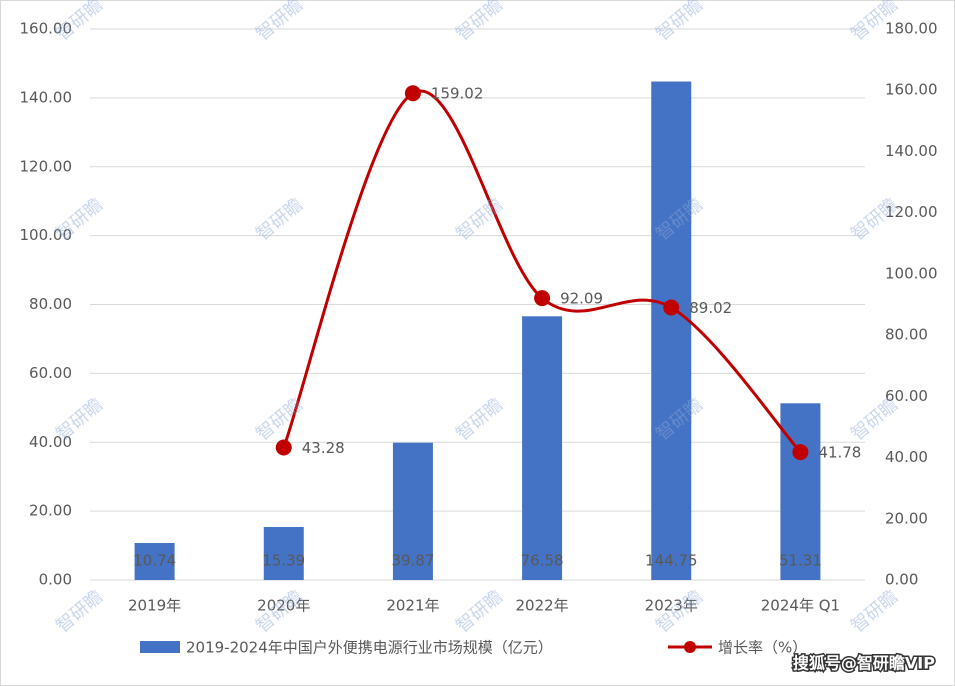 This screenshot has width=955, height=686. What do you see at coordinates (50, 511) in the screenshot?
I see `y-tick-label: 20.00` at bounding box center [50, 511].